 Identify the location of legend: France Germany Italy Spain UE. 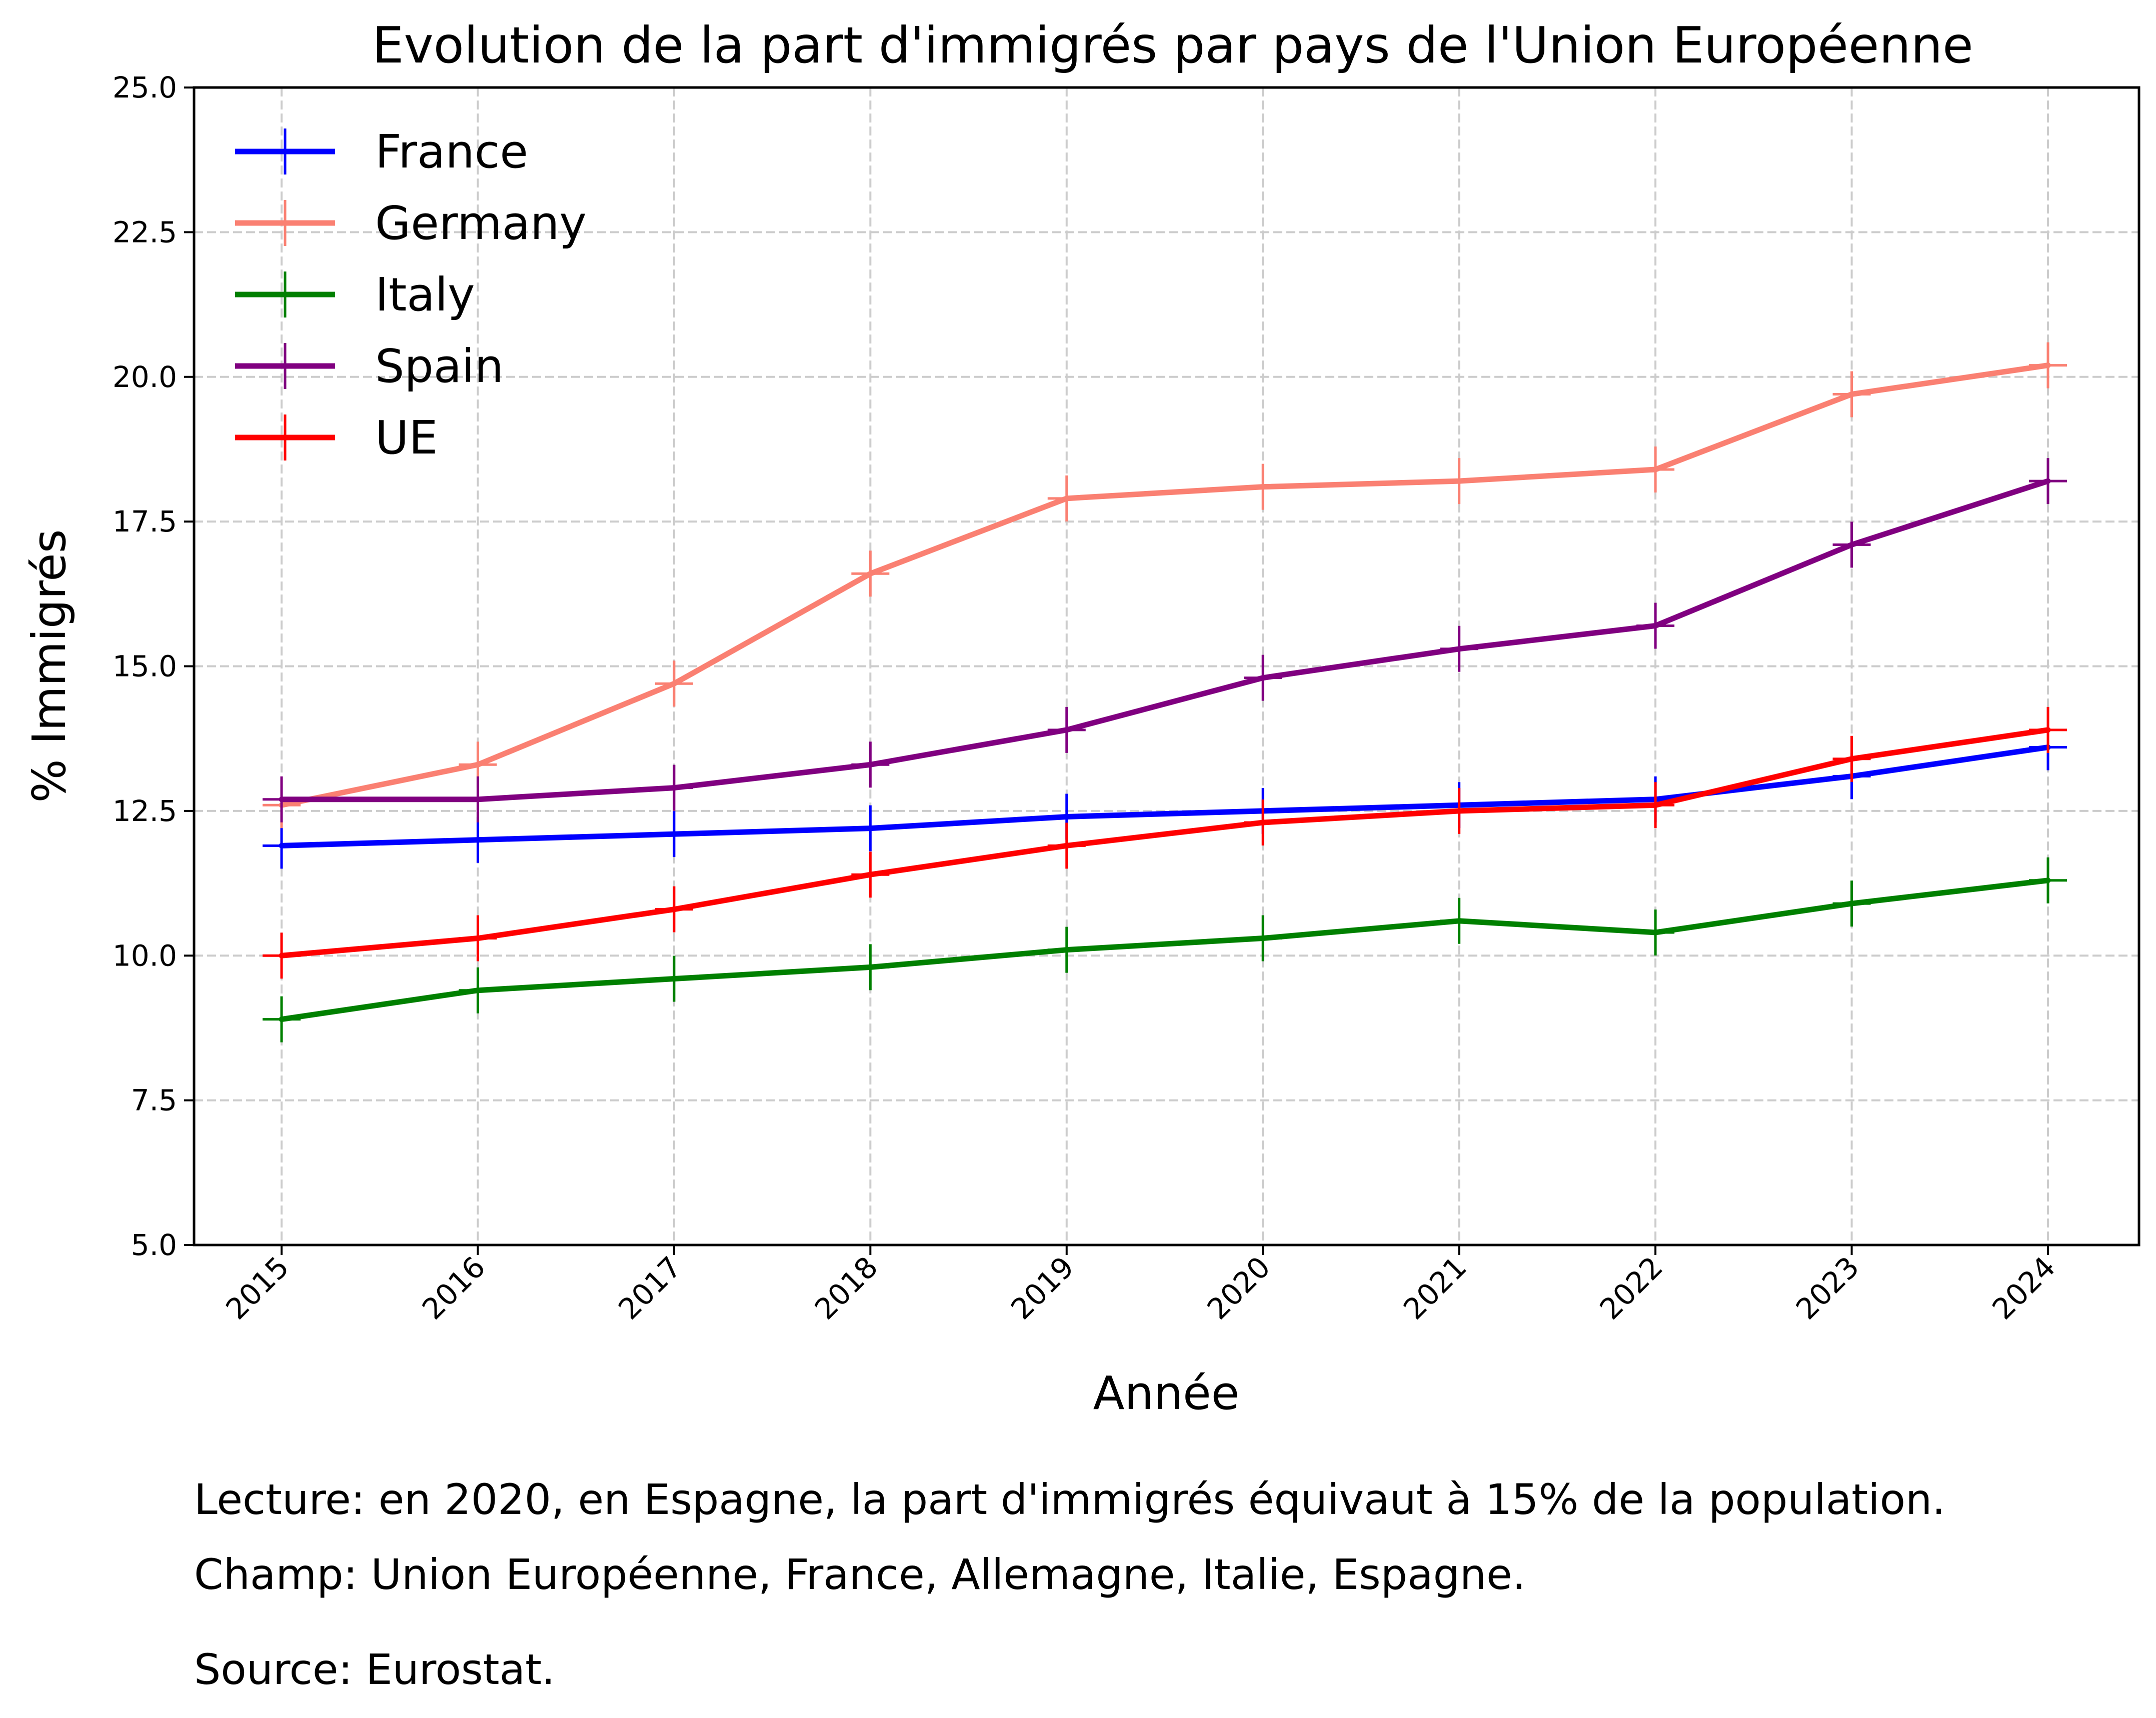
(411, 294).